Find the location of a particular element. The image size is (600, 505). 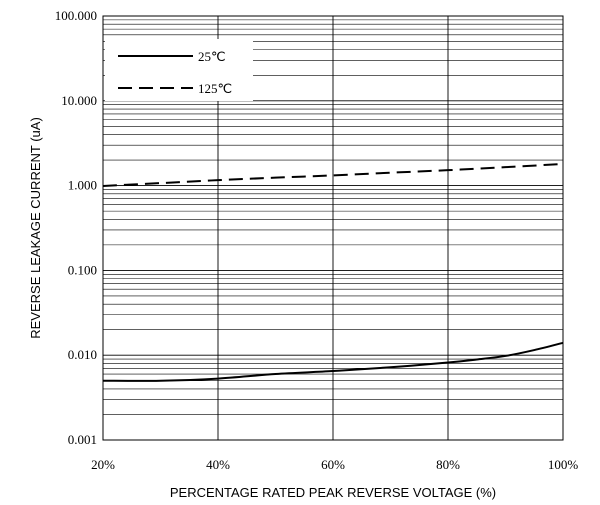

y-tick-label: 0.001 is located at coordinates (82, 439).